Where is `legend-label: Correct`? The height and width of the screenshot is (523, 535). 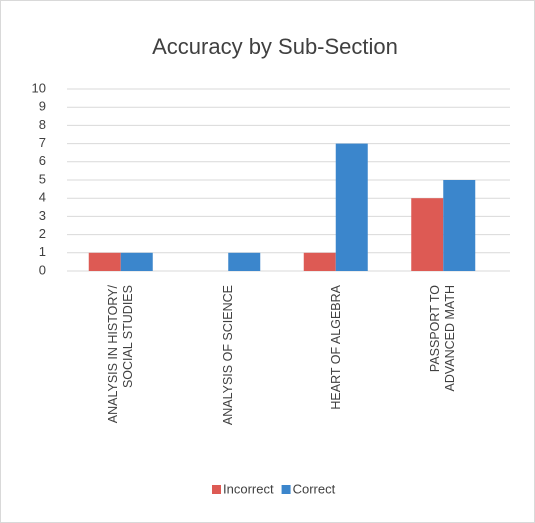 legend-label: Correct is located at coordinates (314, 488).